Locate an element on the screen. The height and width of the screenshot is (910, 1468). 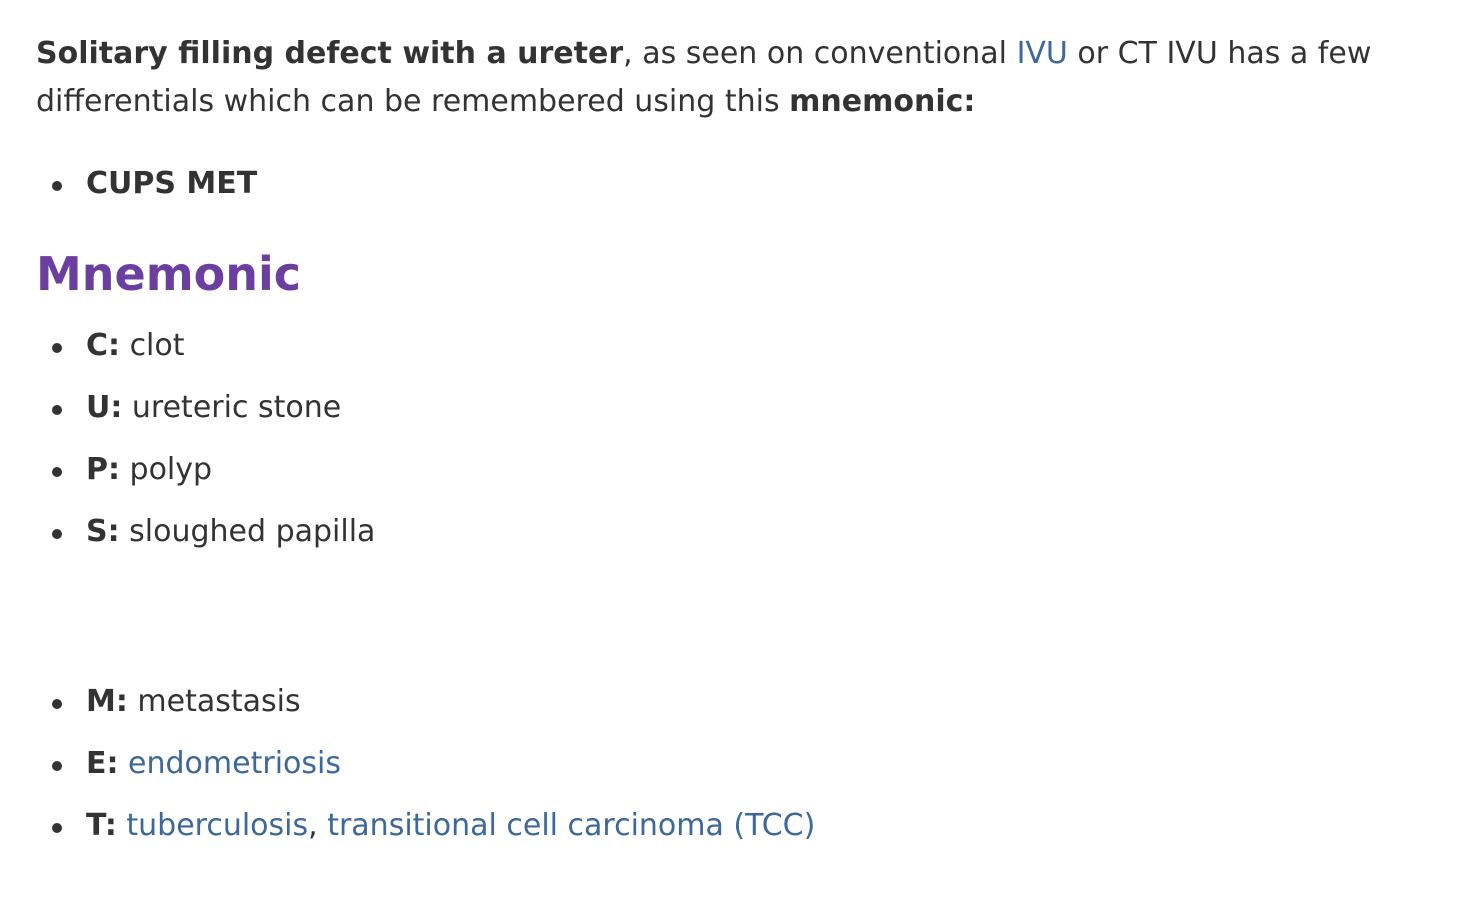
list-item: CUPS MET is located at coordinates (744, 184).